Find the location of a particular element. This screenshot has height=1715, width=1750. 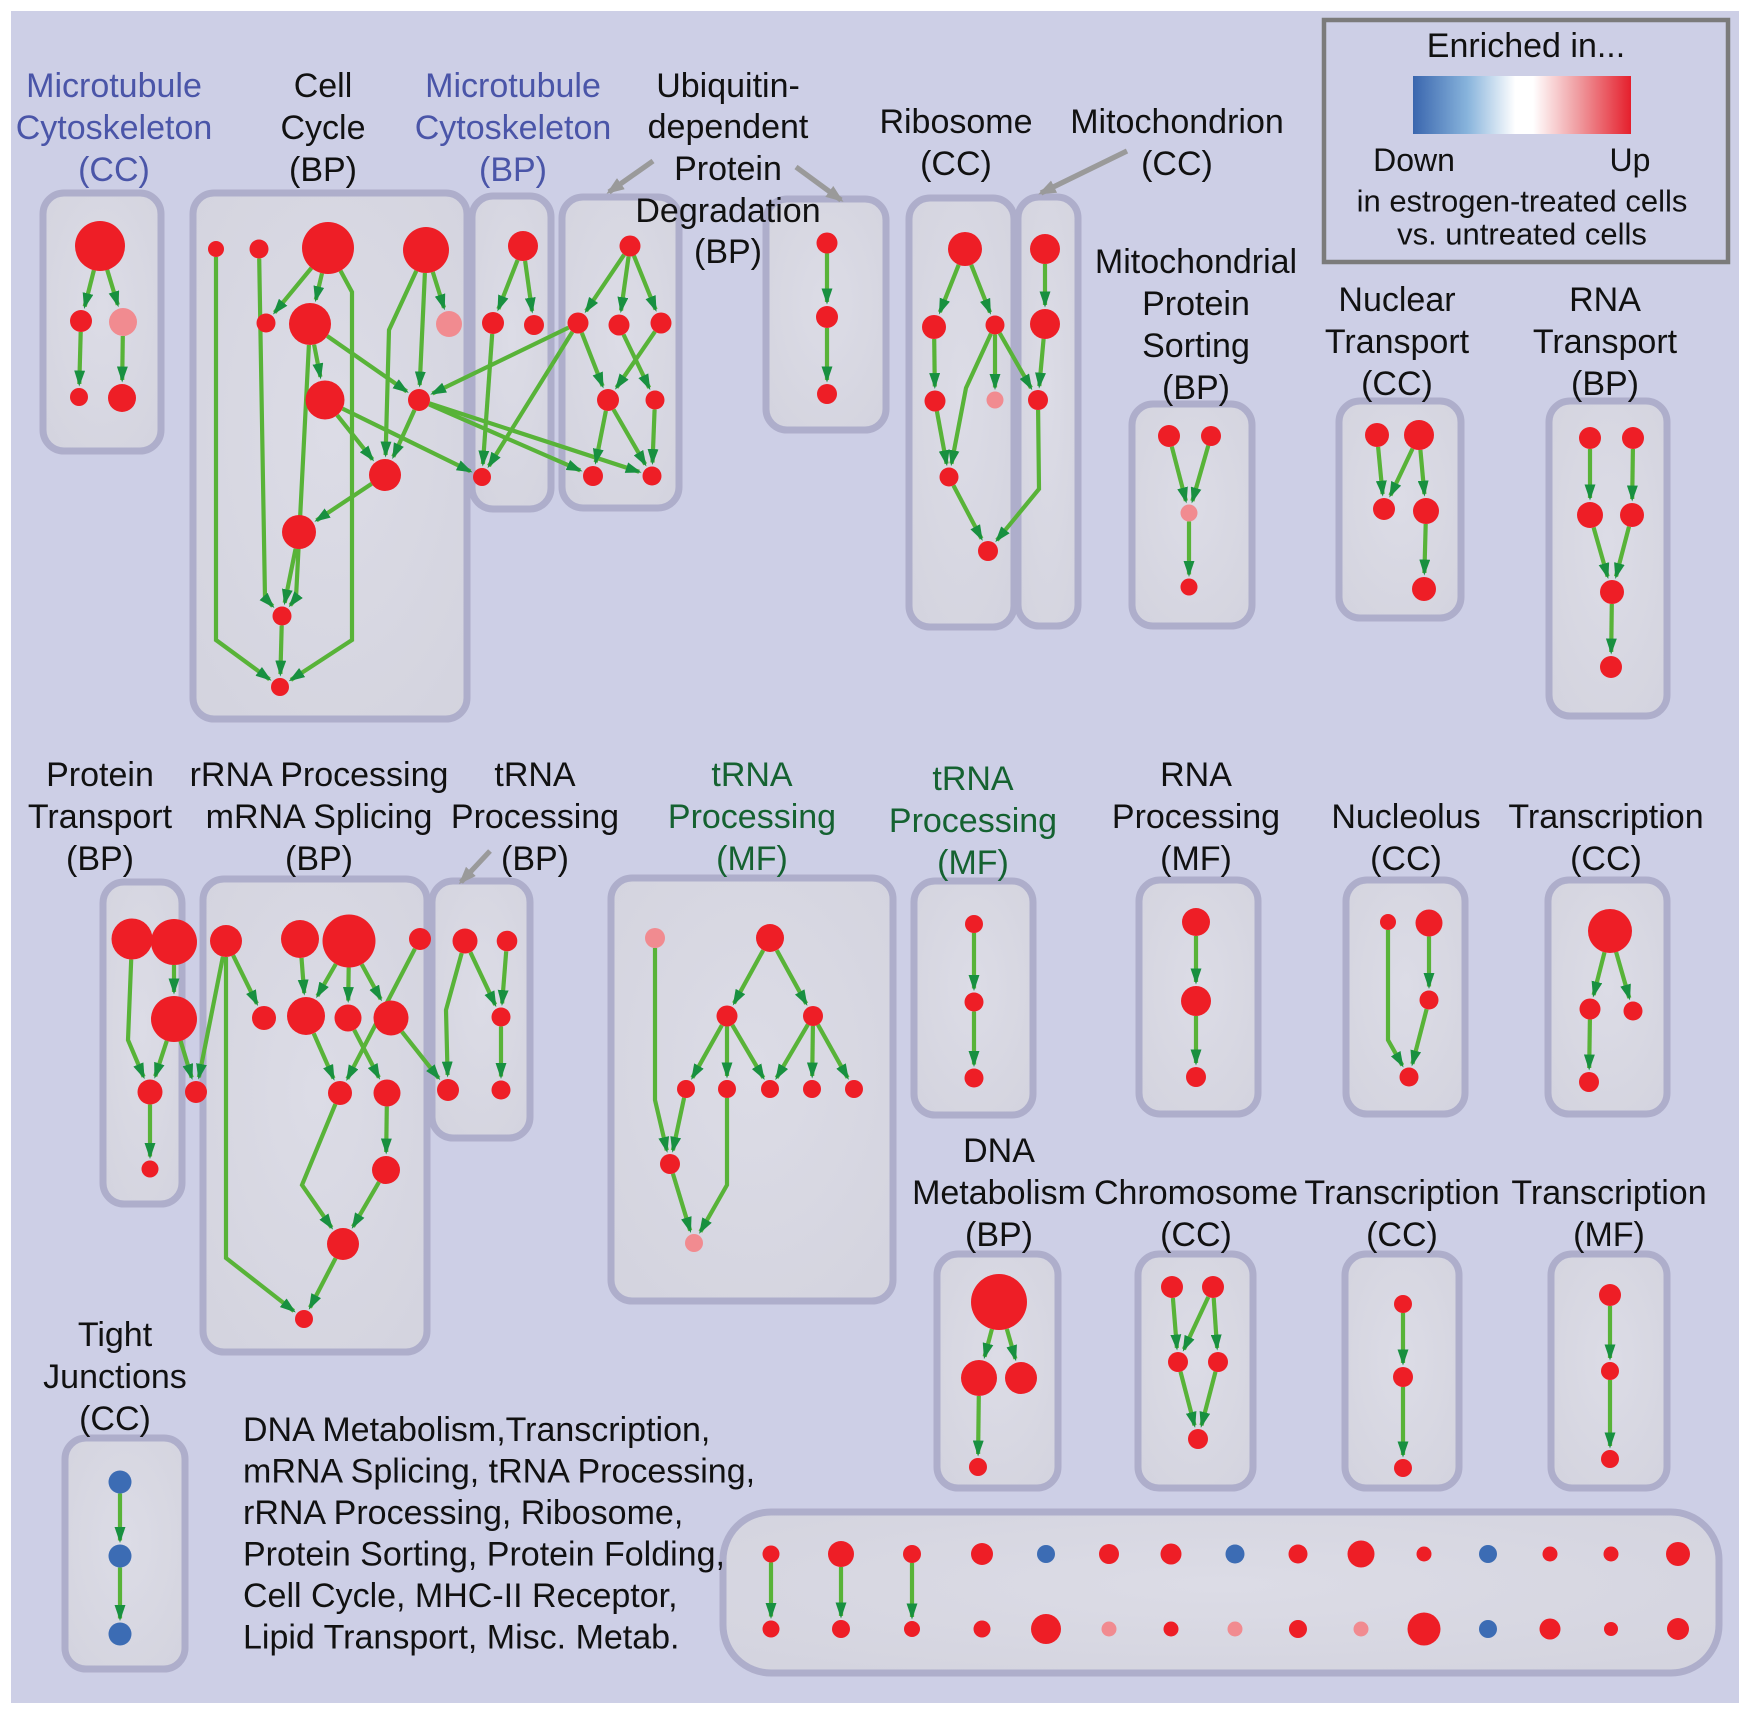

svg-text: Cell is located at coordinates (323, 86).